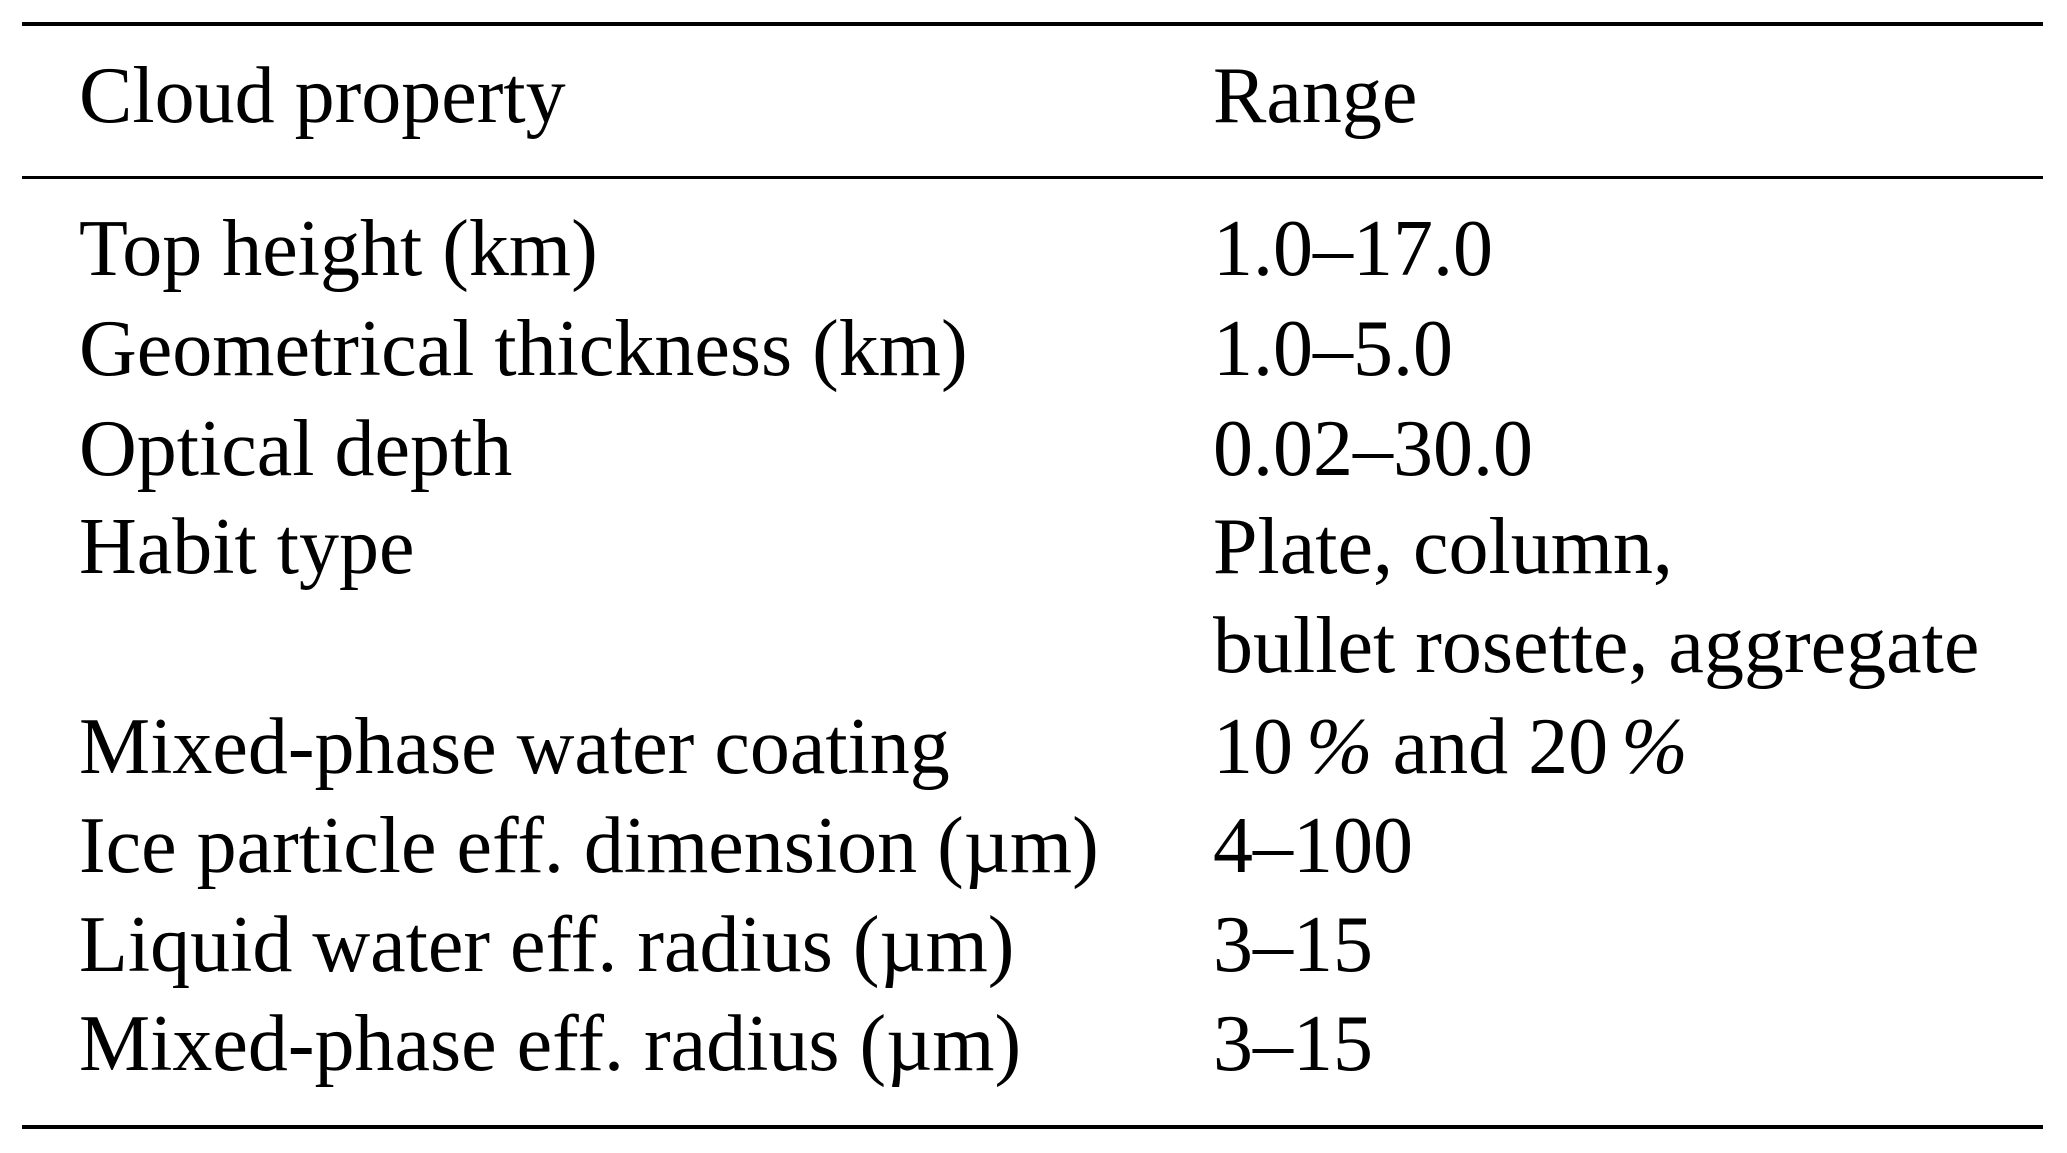 The width and height of the screenshot is (2067, 1153). Describe the element at coordinates (338, 249) in the screenshot. I see `property-cell: Top height (km)` at that location.